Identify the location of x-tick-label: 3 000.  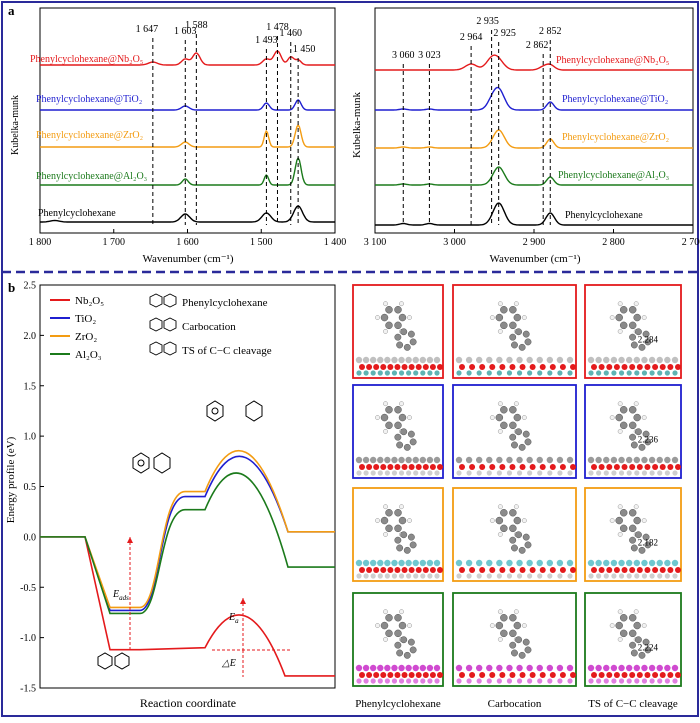
(454, 242).